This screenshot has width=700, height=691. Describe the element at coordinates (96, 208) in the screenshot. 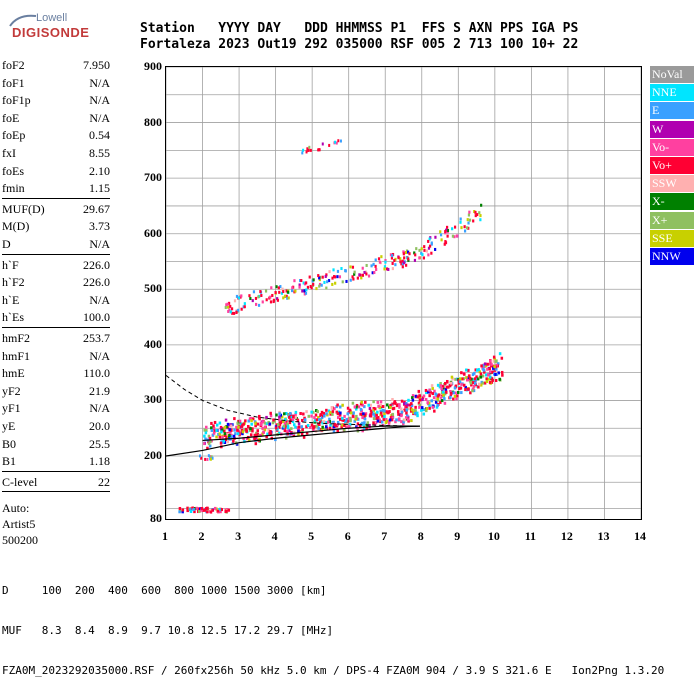

I see `param-value: 29.67` at that location.